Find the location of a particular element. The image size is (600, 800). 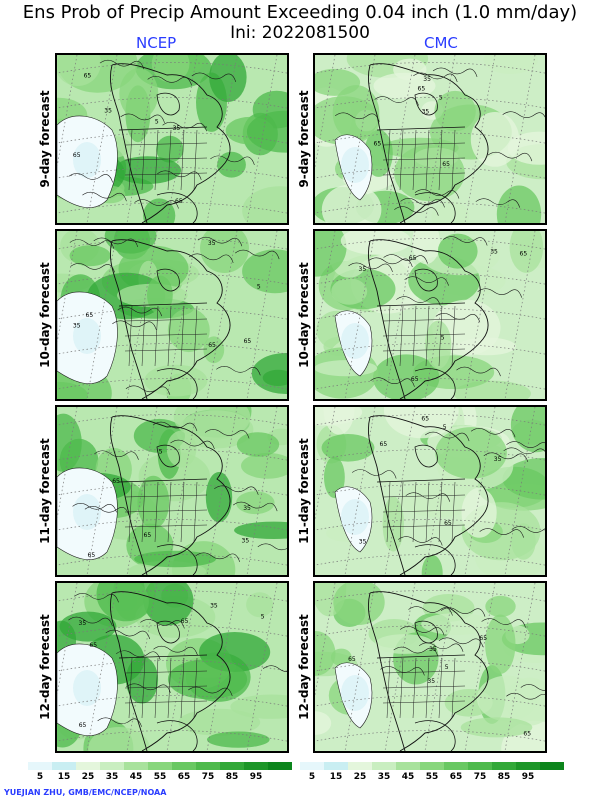

legend-tick-label: 85 is located at coordinates (504, 777).